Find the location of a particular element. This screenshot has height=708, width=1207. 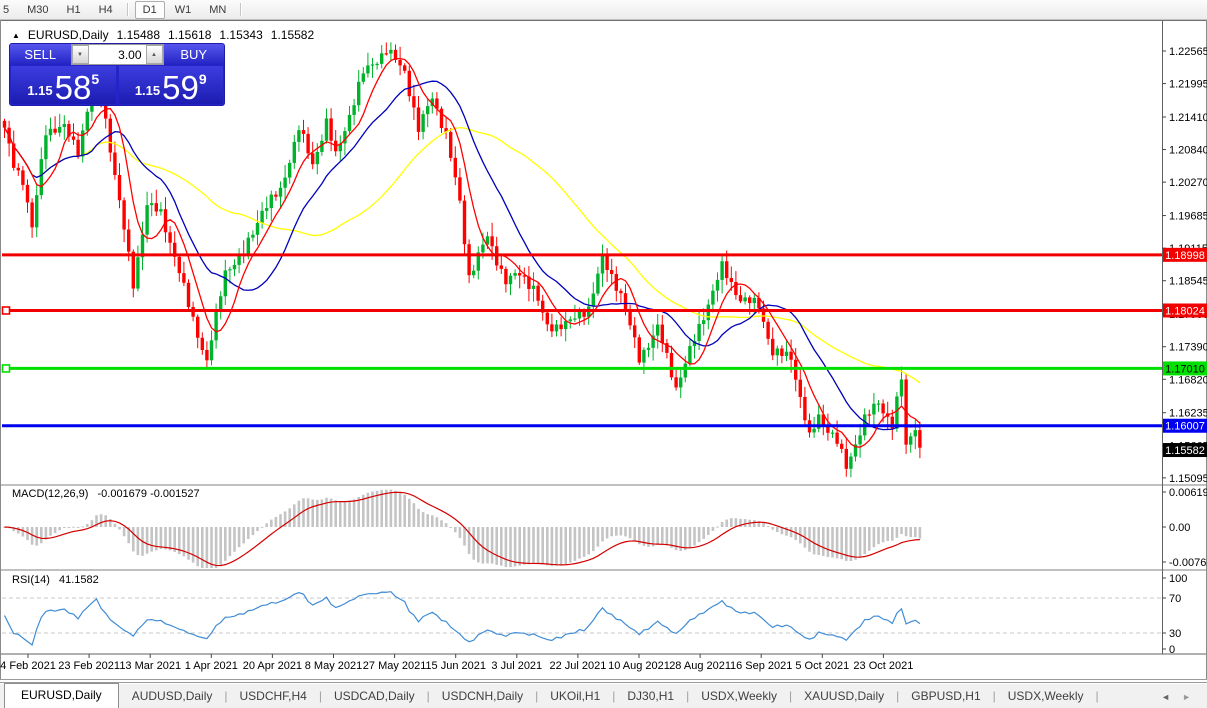

date-tick-label: 22 Jul 2021 is located at coordinates (577, 666).